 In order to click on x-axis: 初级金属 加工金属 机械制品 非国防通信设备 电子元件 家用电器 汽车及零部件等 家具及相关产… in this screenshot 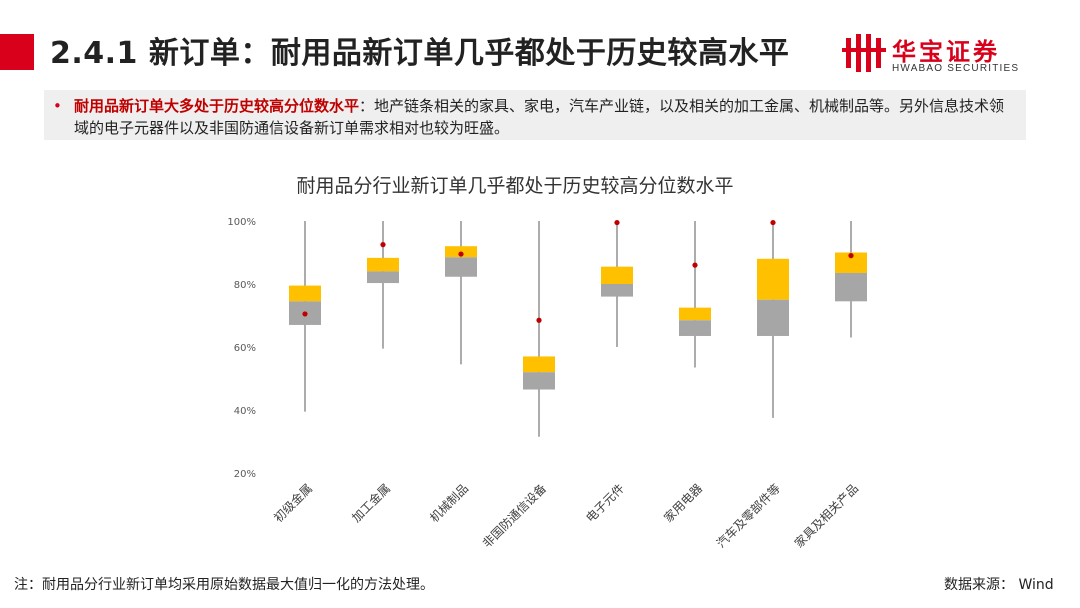, I will do `click(566, 516)`.